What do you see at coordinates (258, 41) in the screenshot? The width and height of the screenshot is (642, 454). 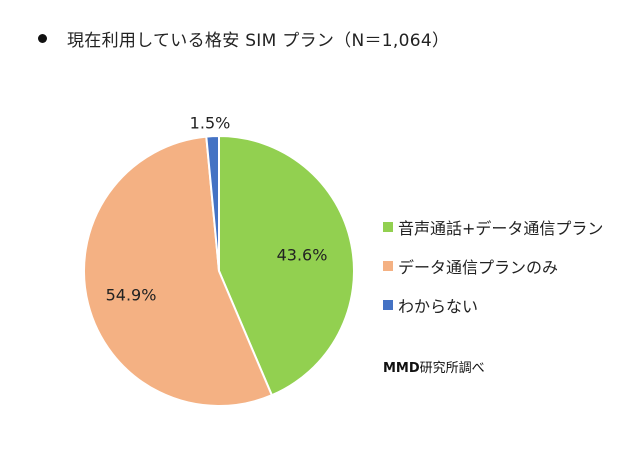 I see `chart-title: 現在利用している格安 SIM プラン（N＝1,064）` at bounding box center [258, 41].